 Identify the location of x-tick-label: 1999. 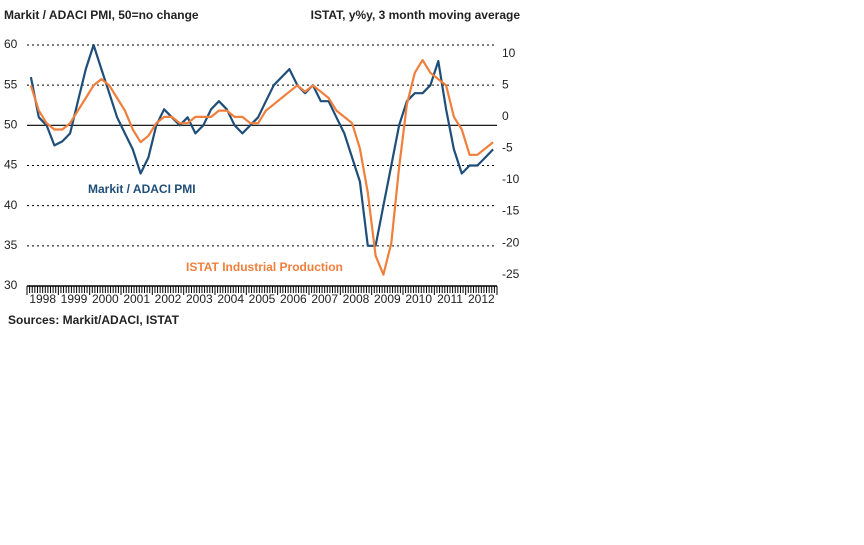
(74, 299).